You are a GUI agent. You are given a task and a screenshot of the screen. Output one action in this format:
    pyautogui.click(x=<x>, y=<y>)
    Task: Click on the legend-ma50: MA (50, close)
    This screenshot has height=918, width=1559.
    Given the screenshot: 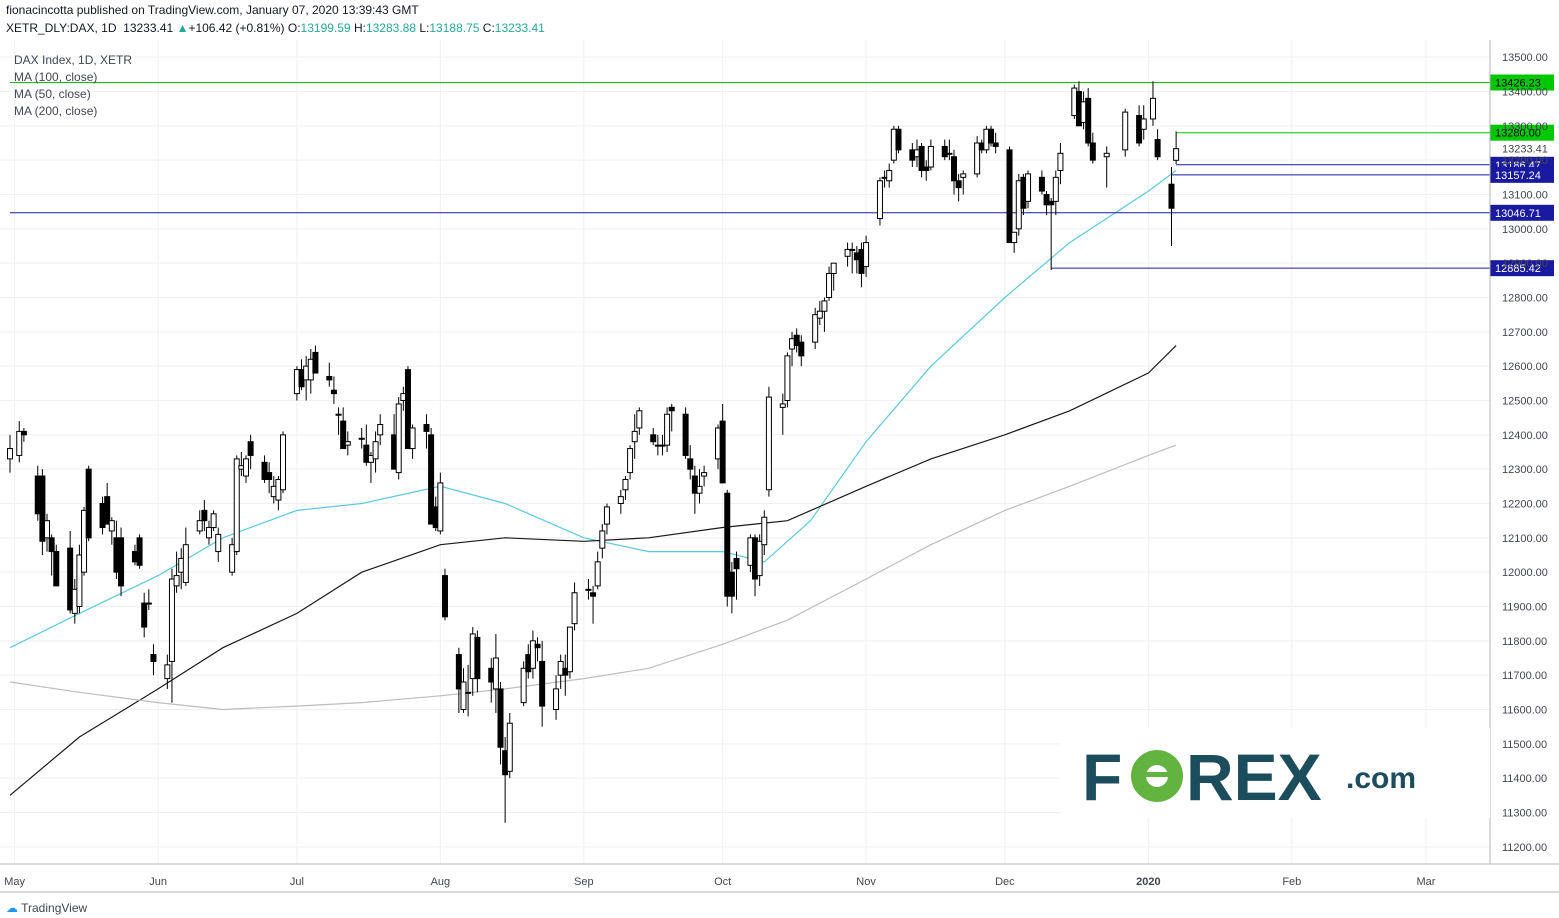 What is the action you would take?
    pyautogui.click(x=52, y=94)
    